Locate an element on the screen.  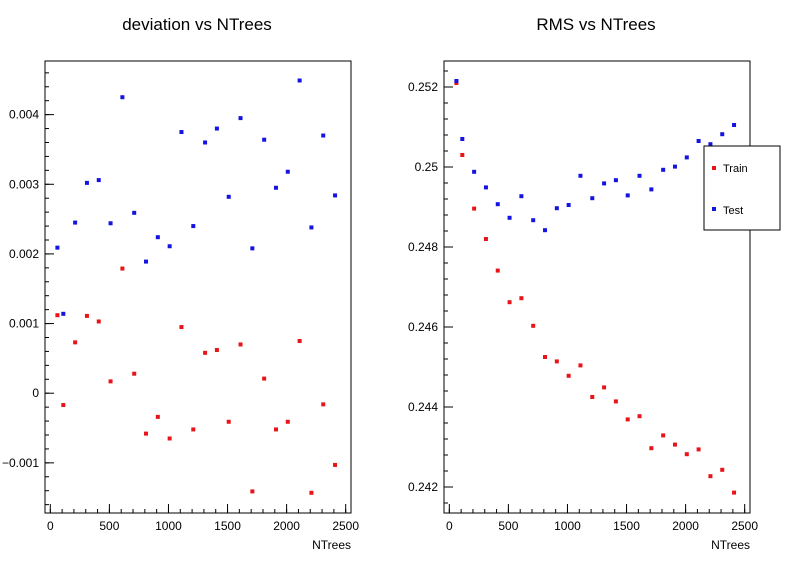
rms-x-tick-label: 0 is located at coordinates (449, 526).